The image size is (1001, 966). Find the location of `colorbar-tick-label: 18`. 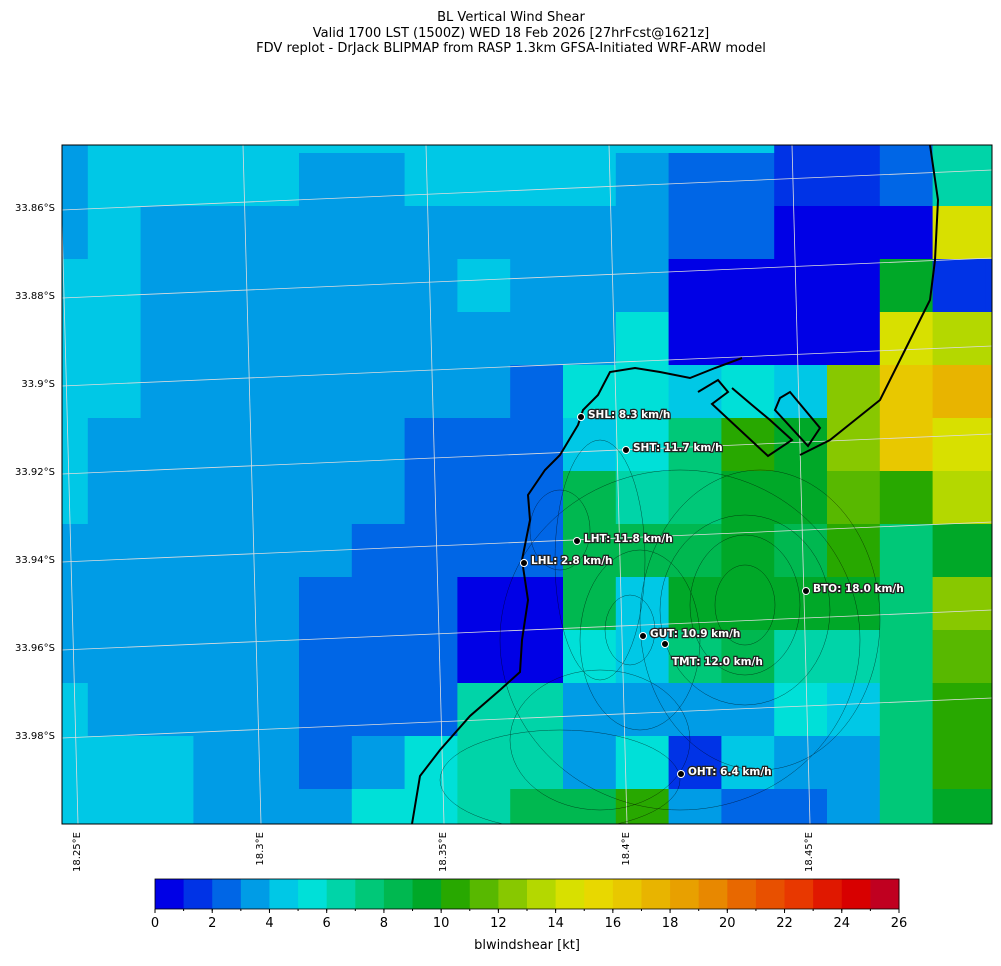

colorbar-tick-label: 18 is located at coordinates (670, 923).